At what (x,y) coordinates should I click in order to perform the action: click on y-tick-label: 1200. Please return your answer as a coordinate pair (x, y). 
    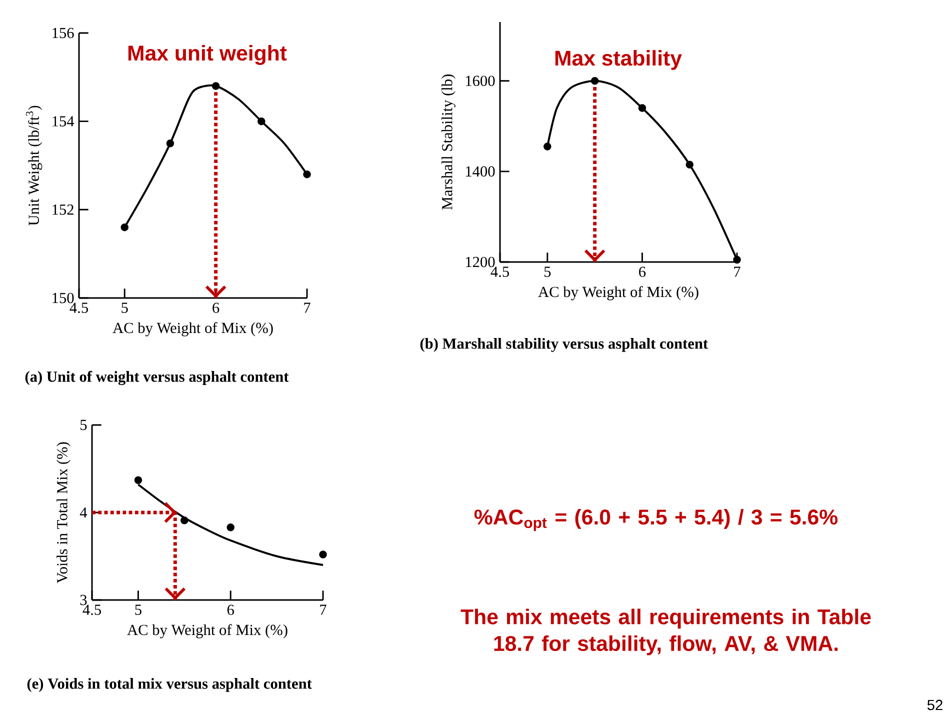
    Looking at the image, I should click on (480, 262).